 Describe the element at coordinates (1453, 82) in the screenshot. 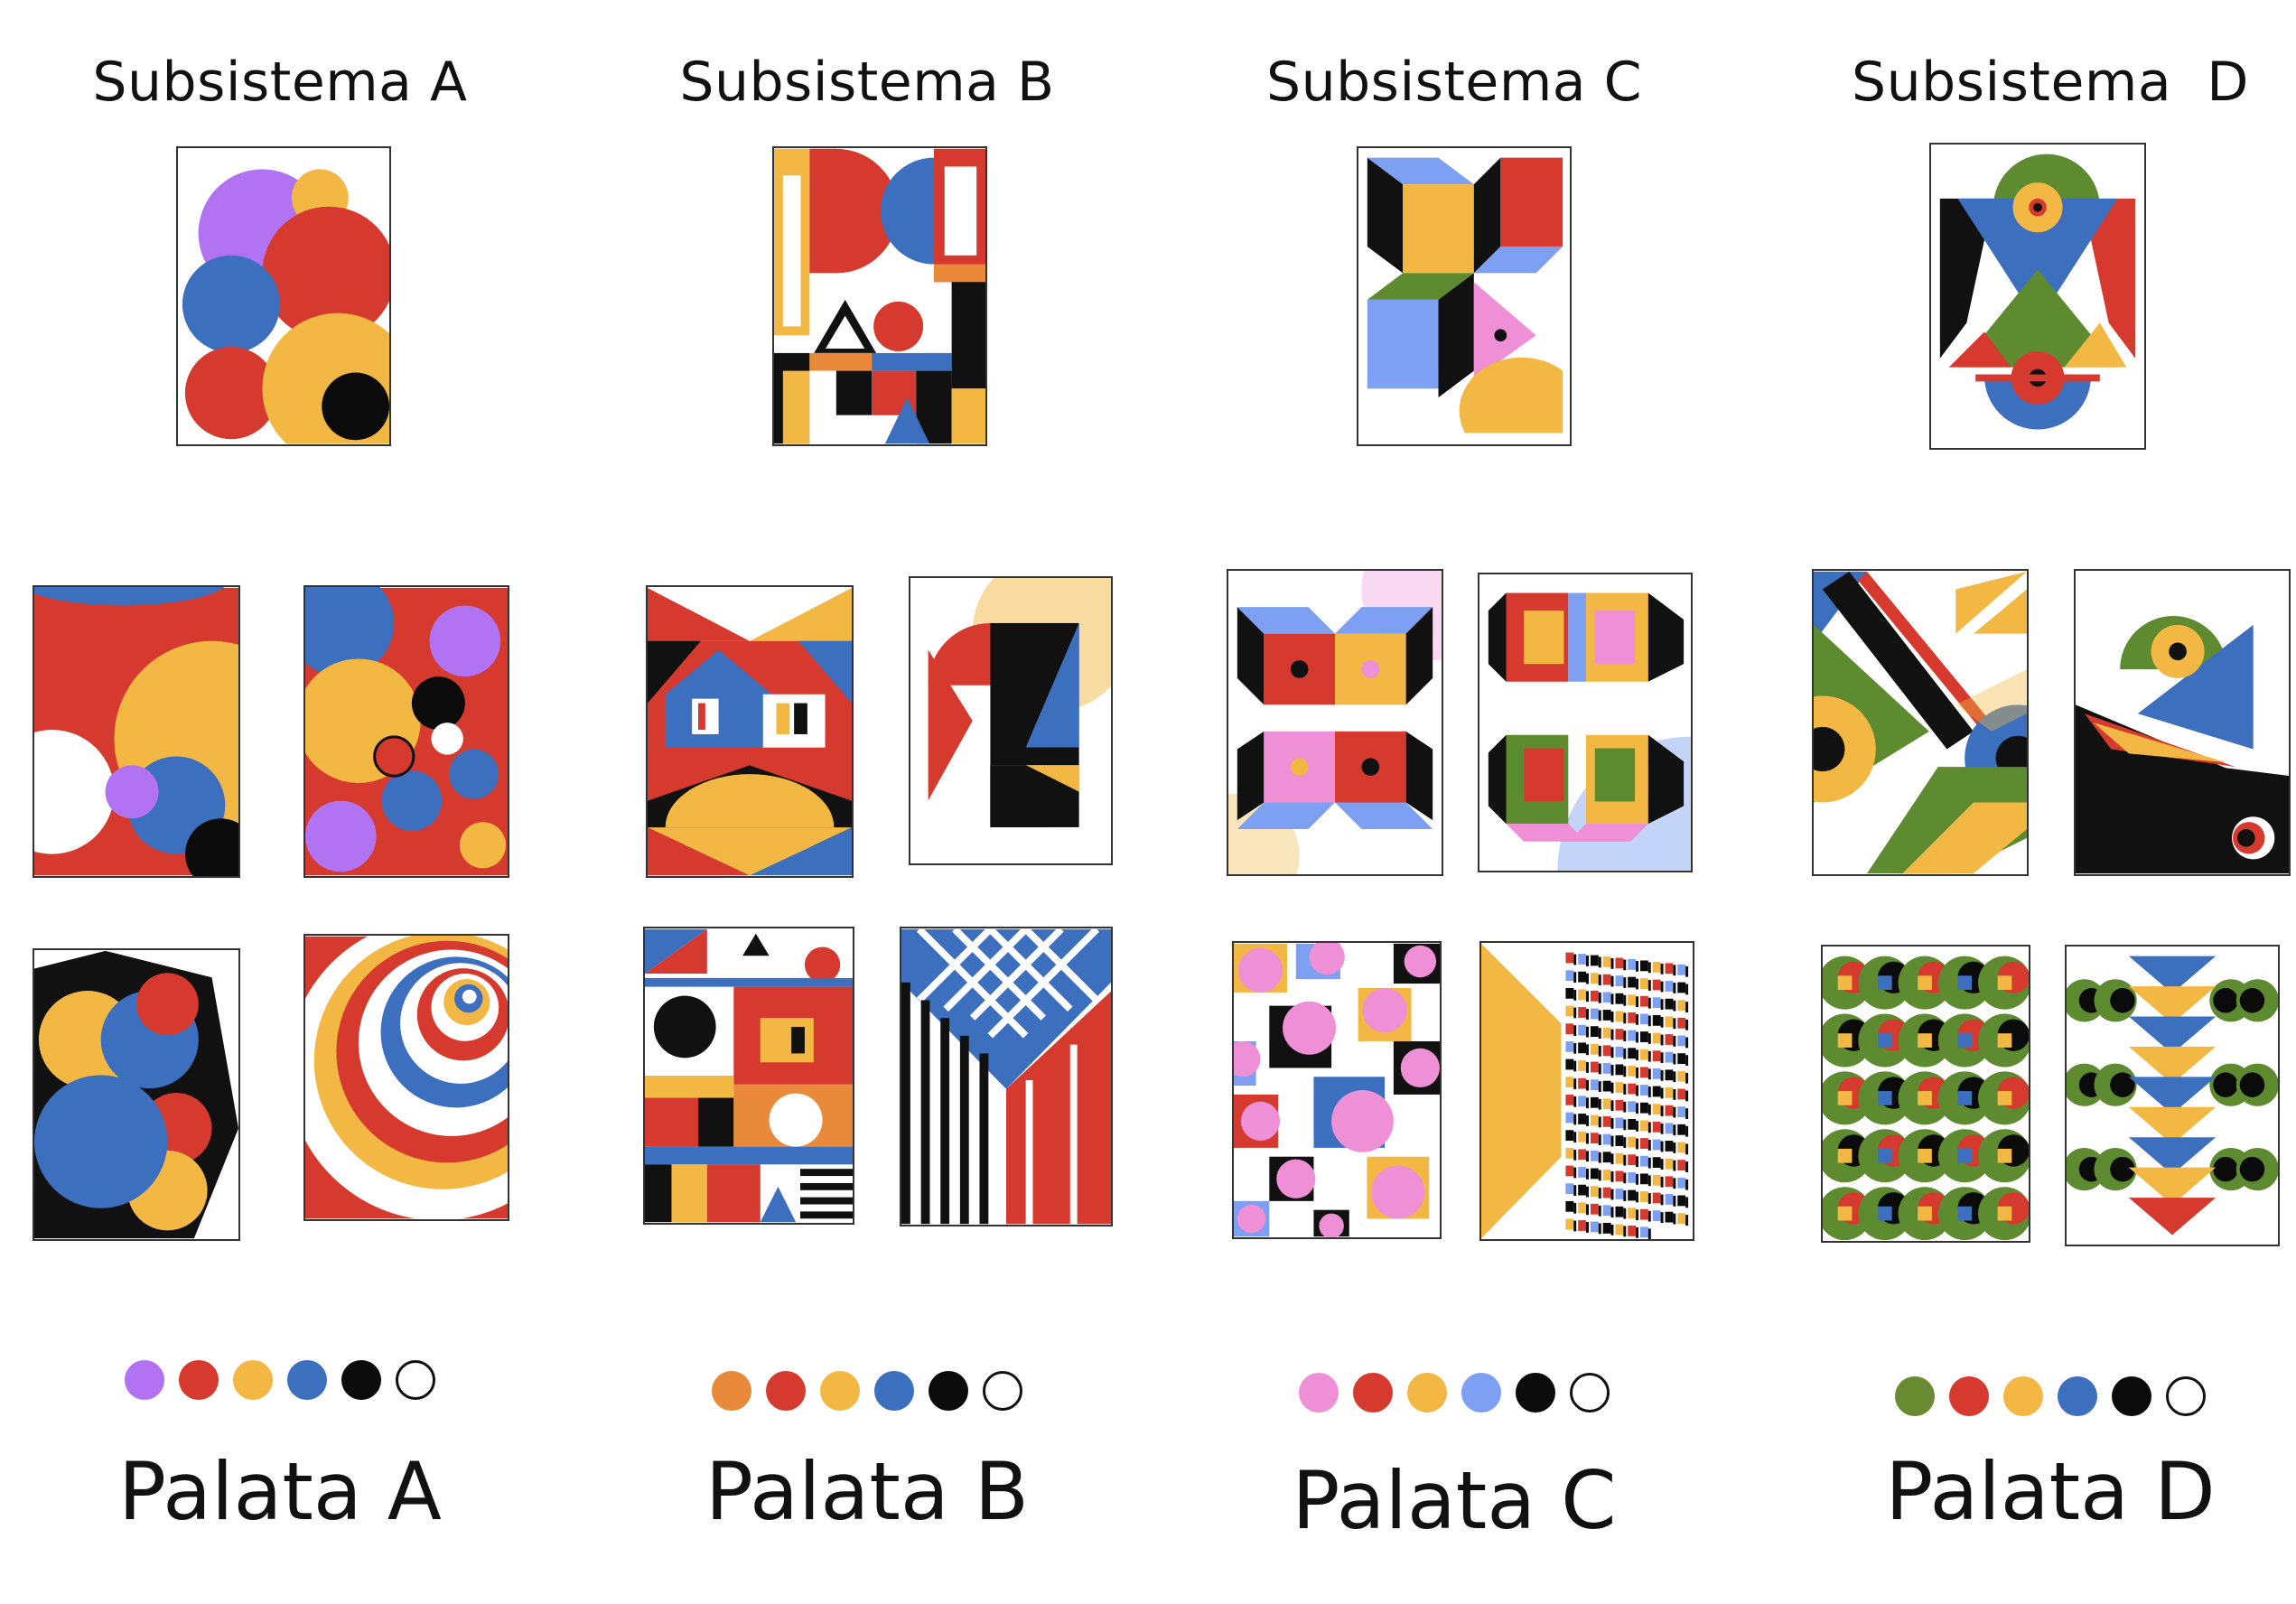

I see `subsystem-title: Subsistema C` at that location.